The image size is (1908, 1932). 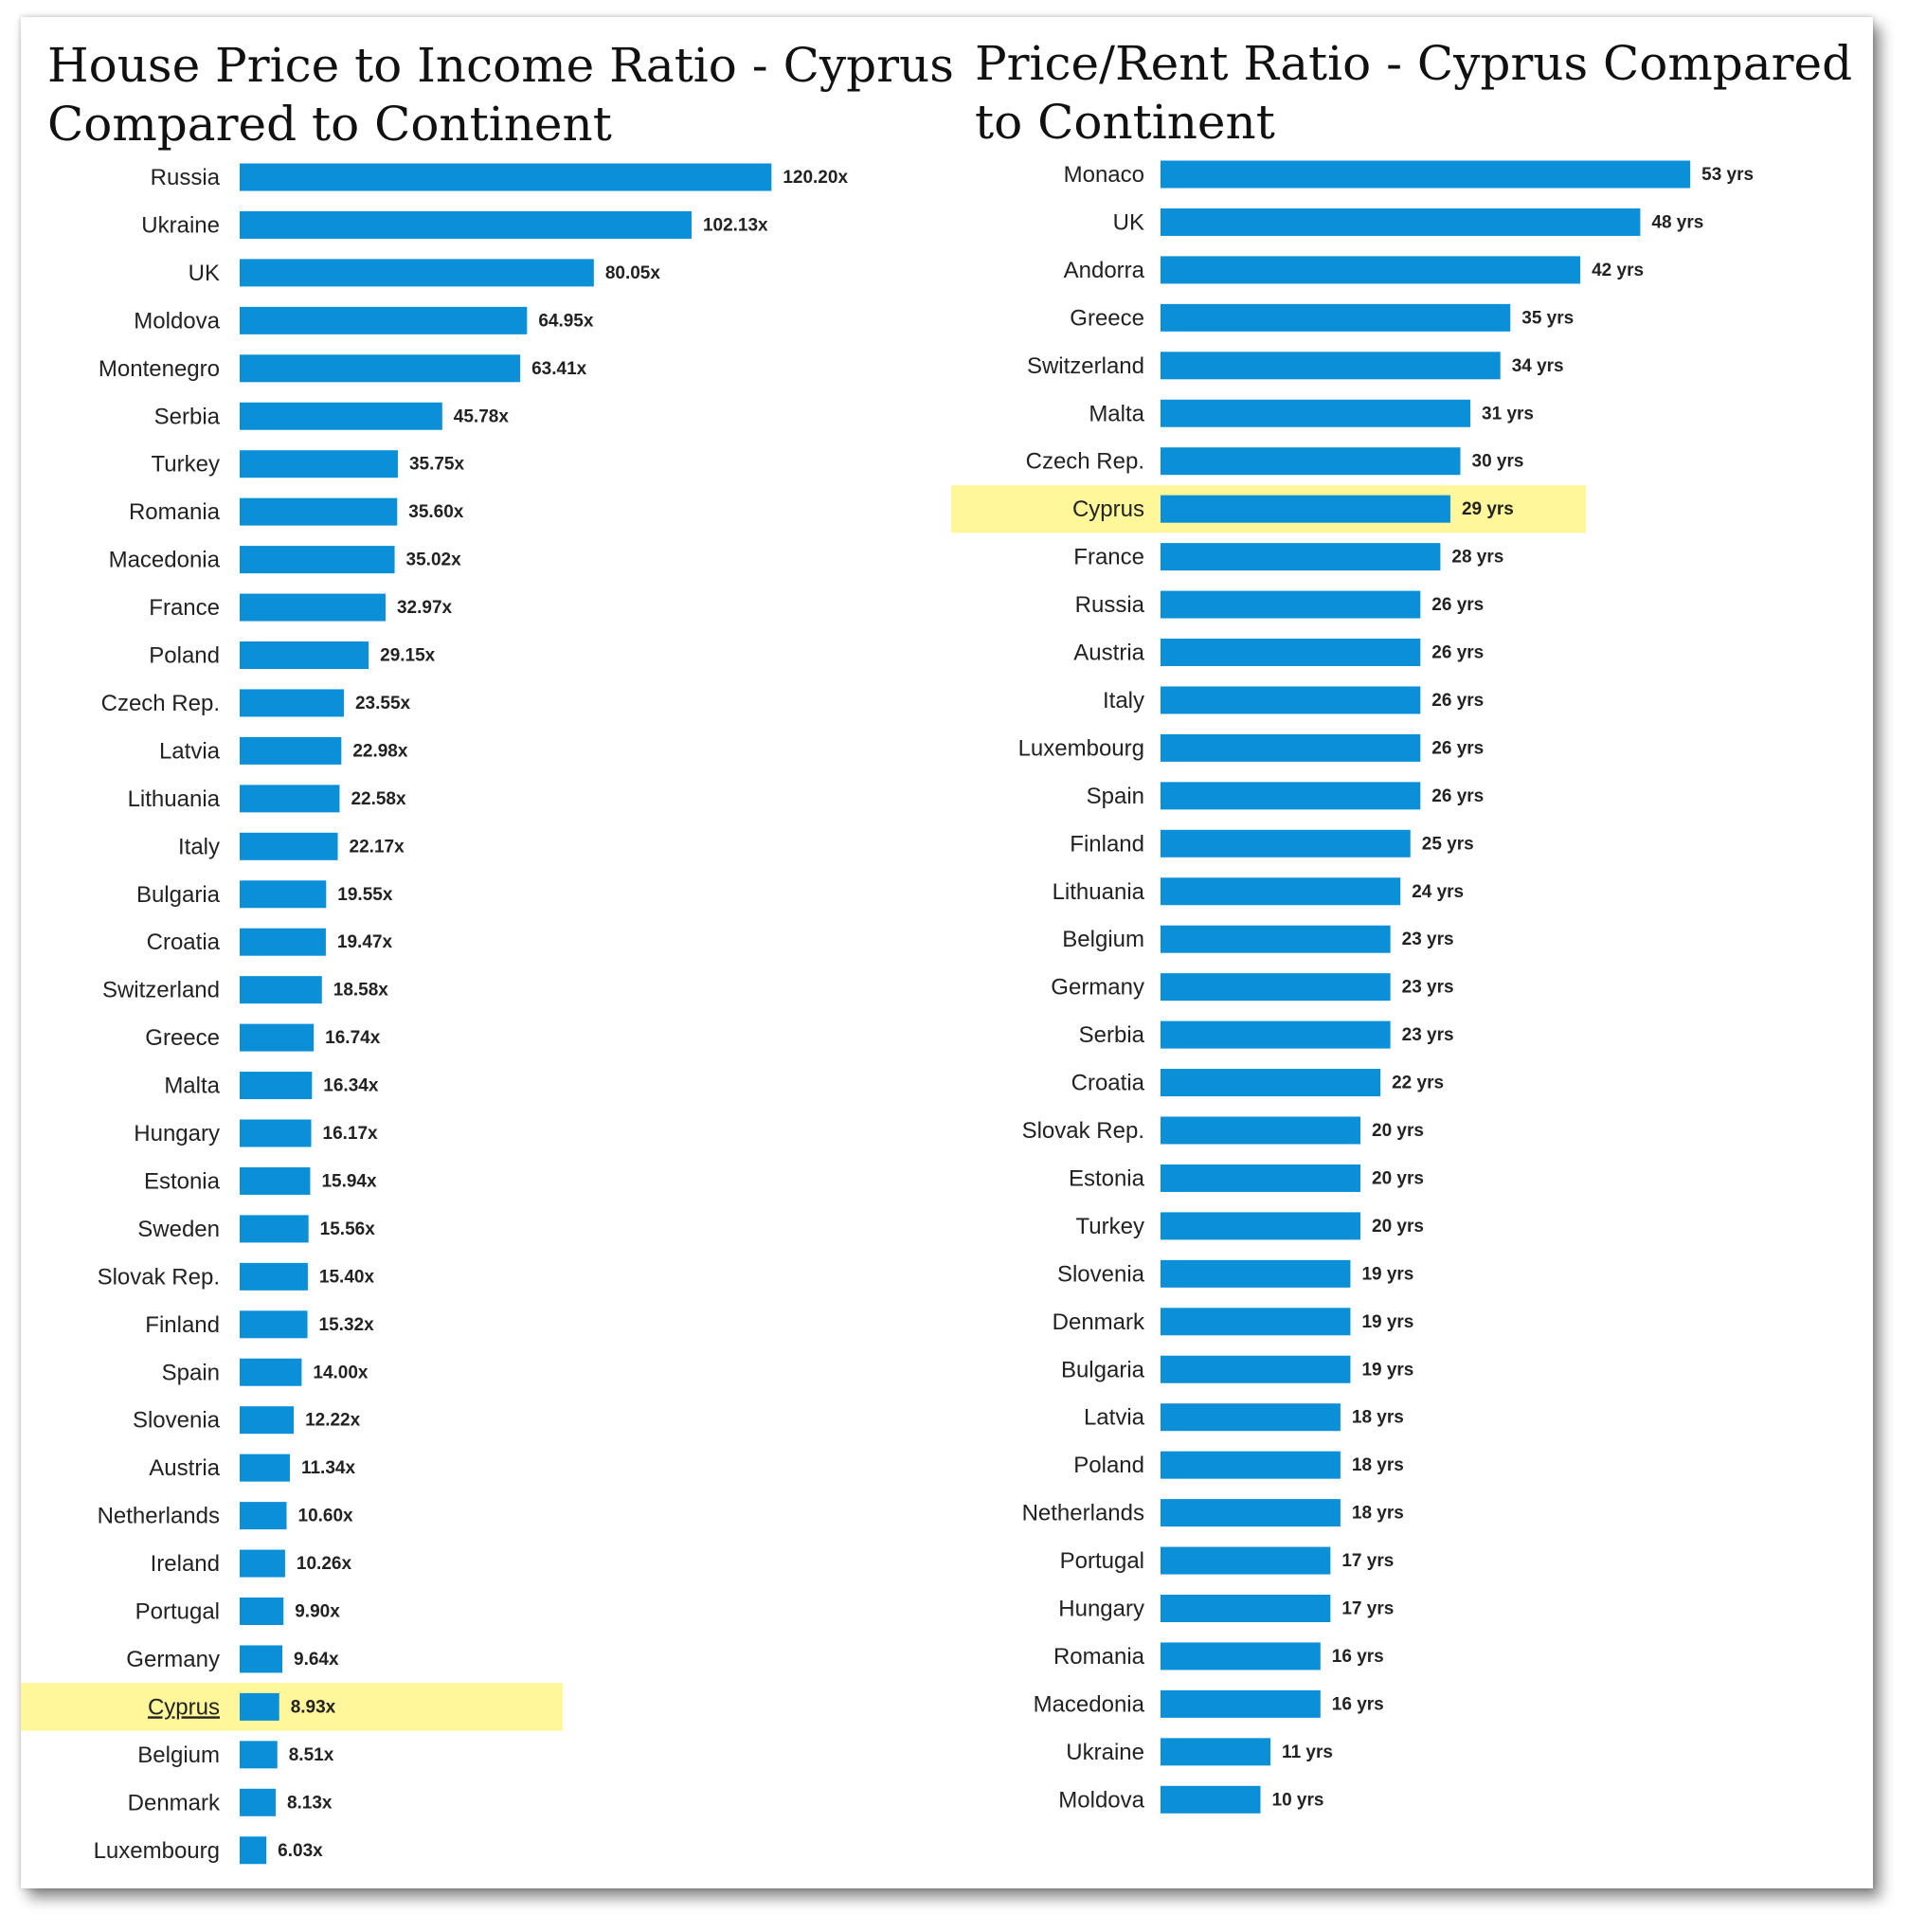 What do you see at coordinates (1358, 1704) in the screenshot?
I see `value-label: 16 yrs` at bounding box center [1358, 1704].